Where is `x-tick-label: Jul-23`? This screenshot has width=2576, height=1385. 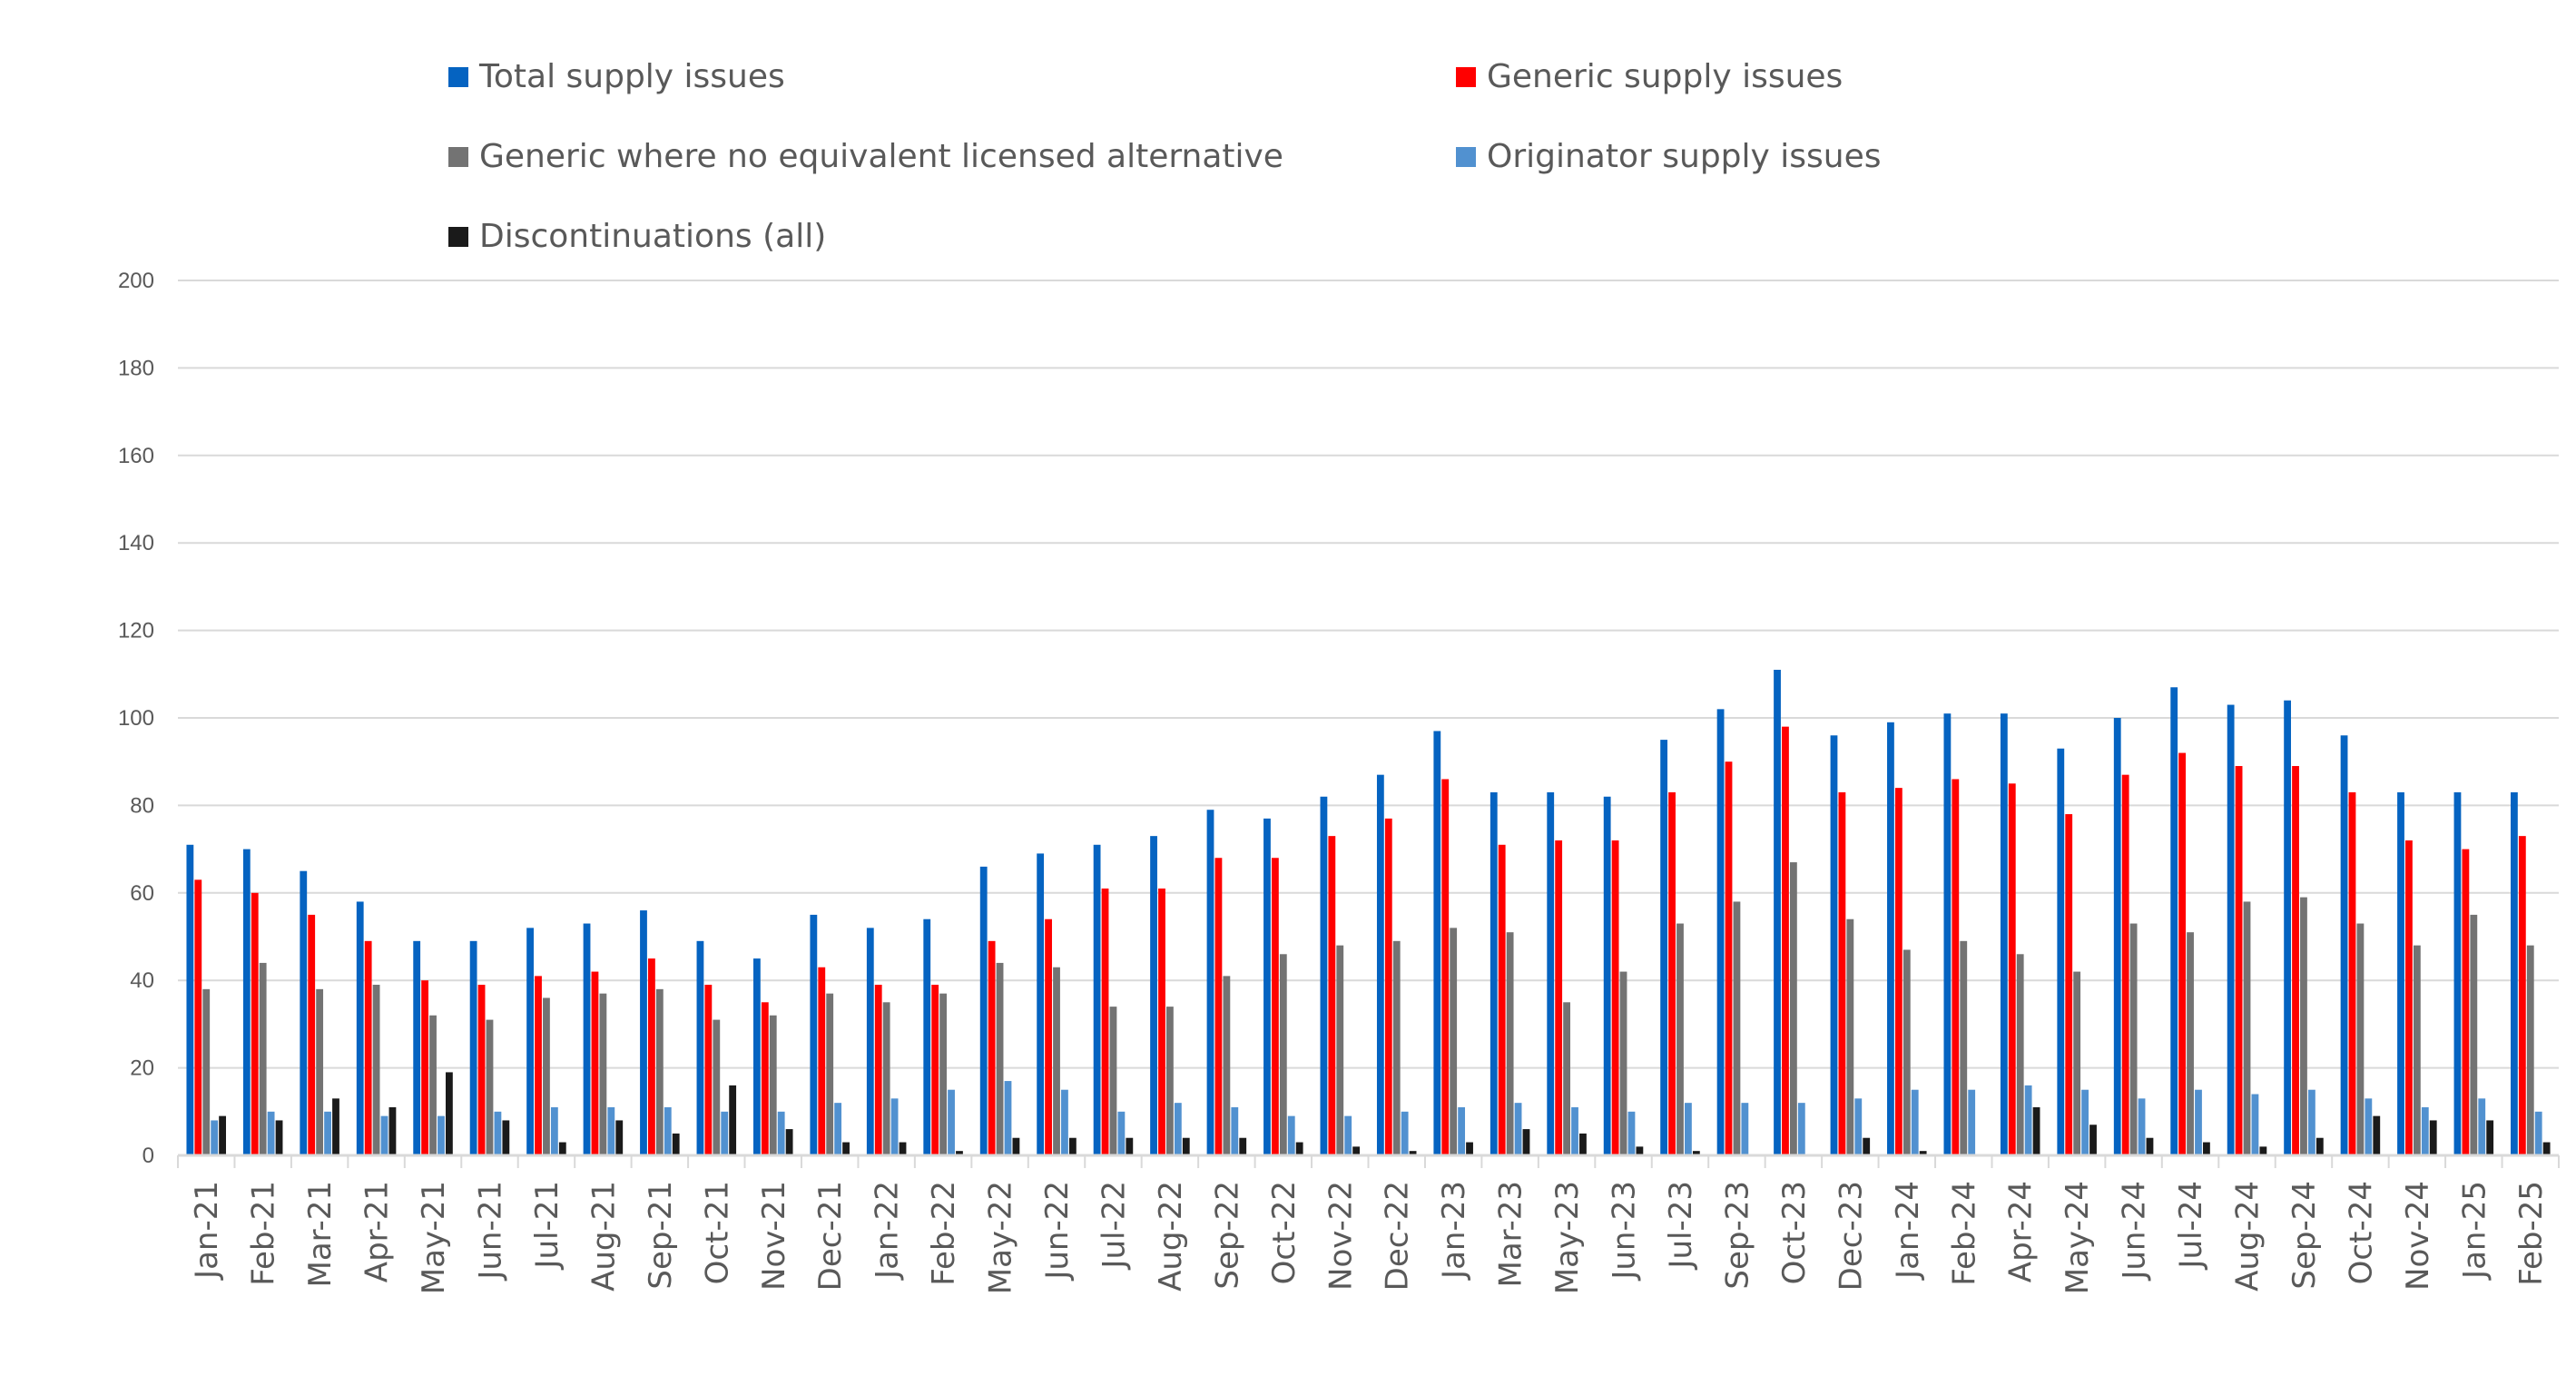 x-tick-label: Jul-23 is located at coordinates (1681, 1226).